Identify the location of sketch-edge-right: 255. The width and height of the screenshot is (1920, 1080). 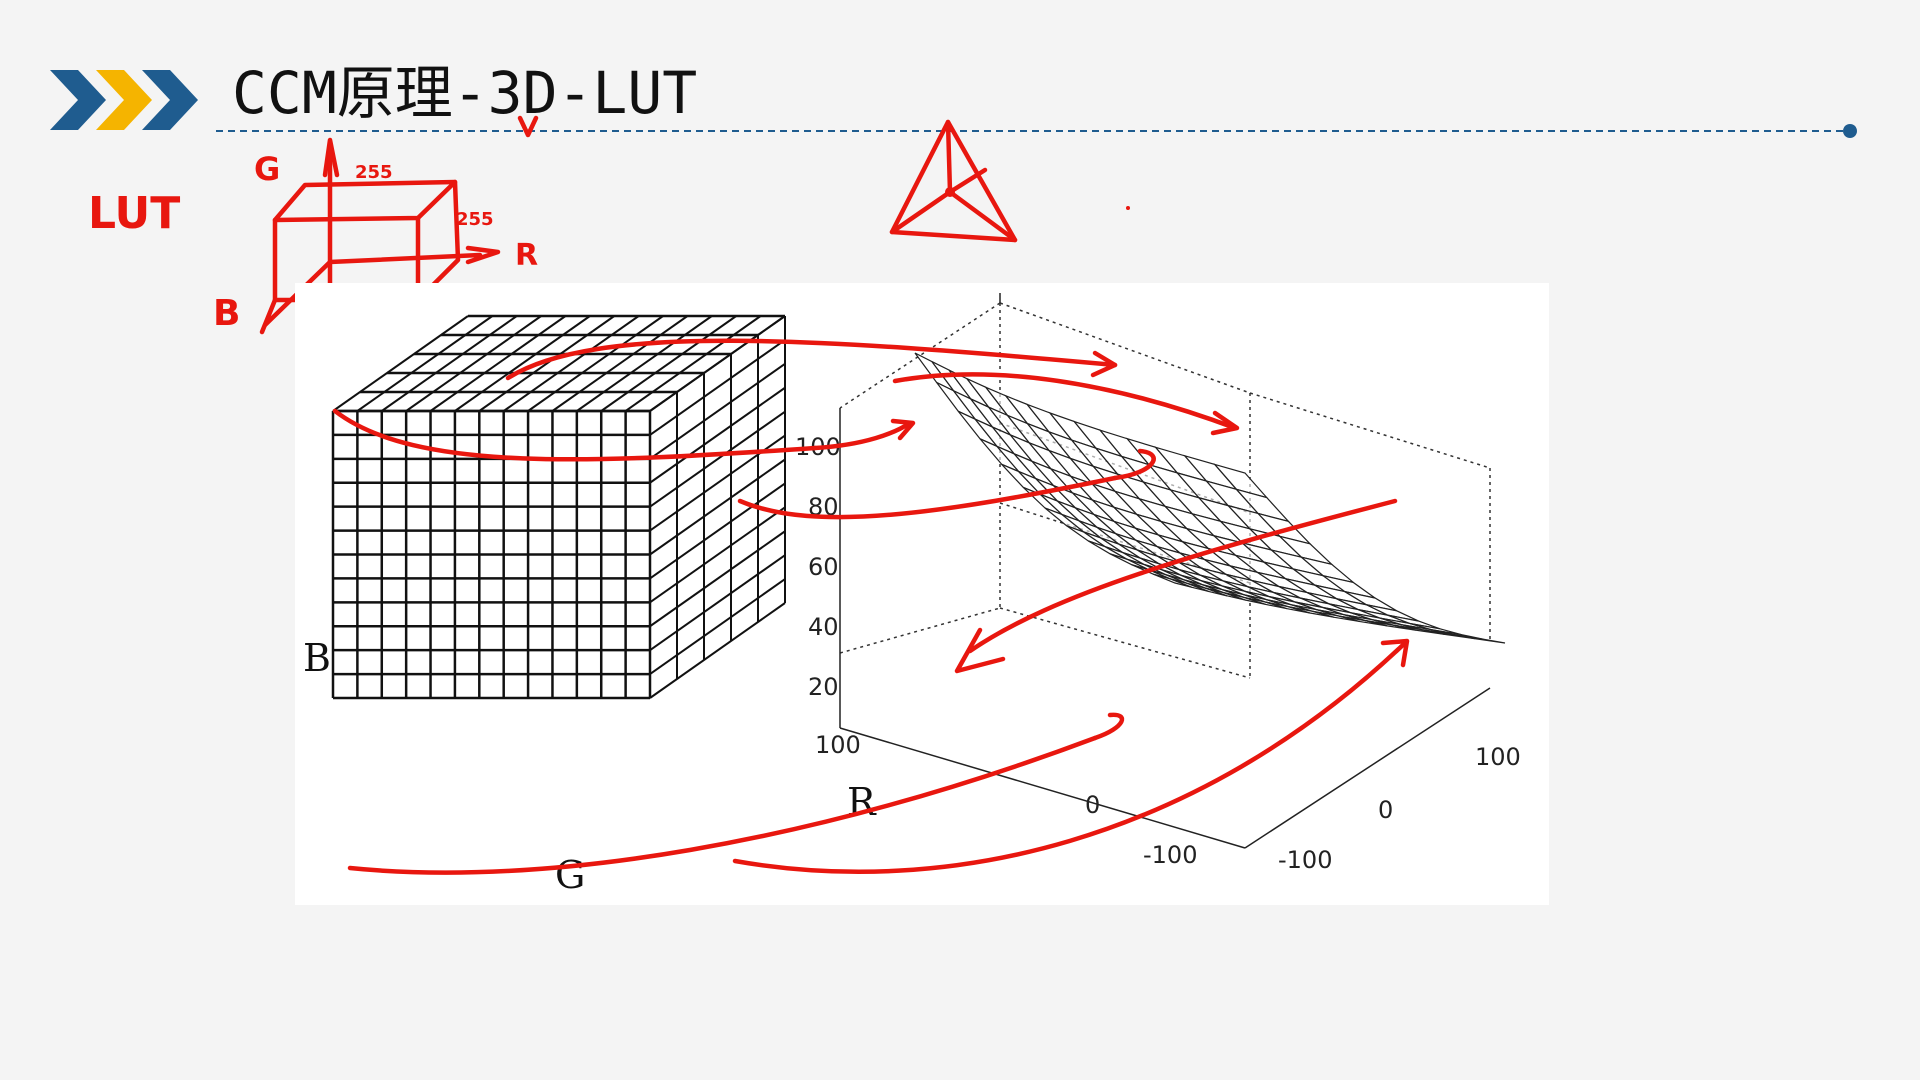
(475, 219).